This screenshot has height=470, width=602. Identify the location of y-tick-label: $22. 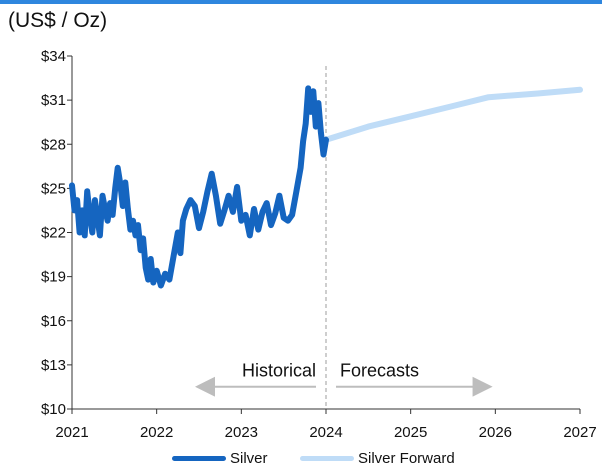
(53, 233).